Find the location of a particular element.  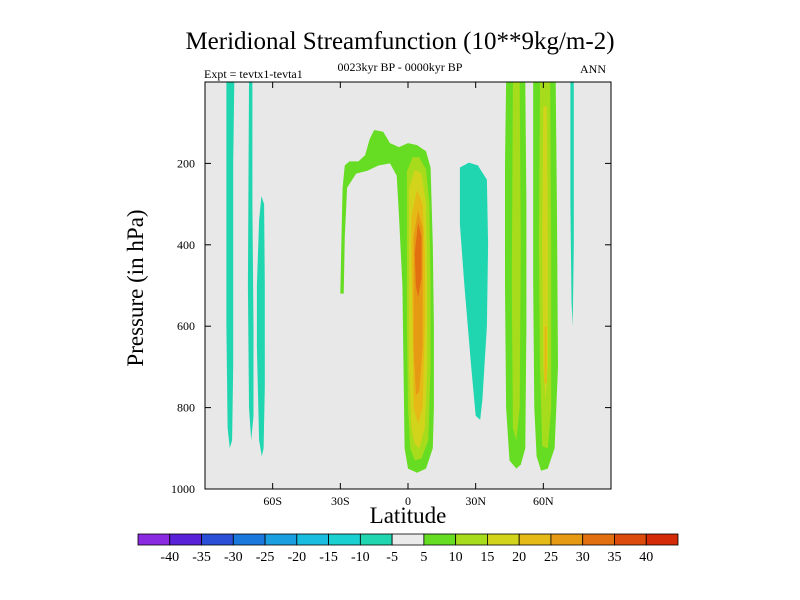

x-tick-label: 30N is located at coordinates (475, 501).